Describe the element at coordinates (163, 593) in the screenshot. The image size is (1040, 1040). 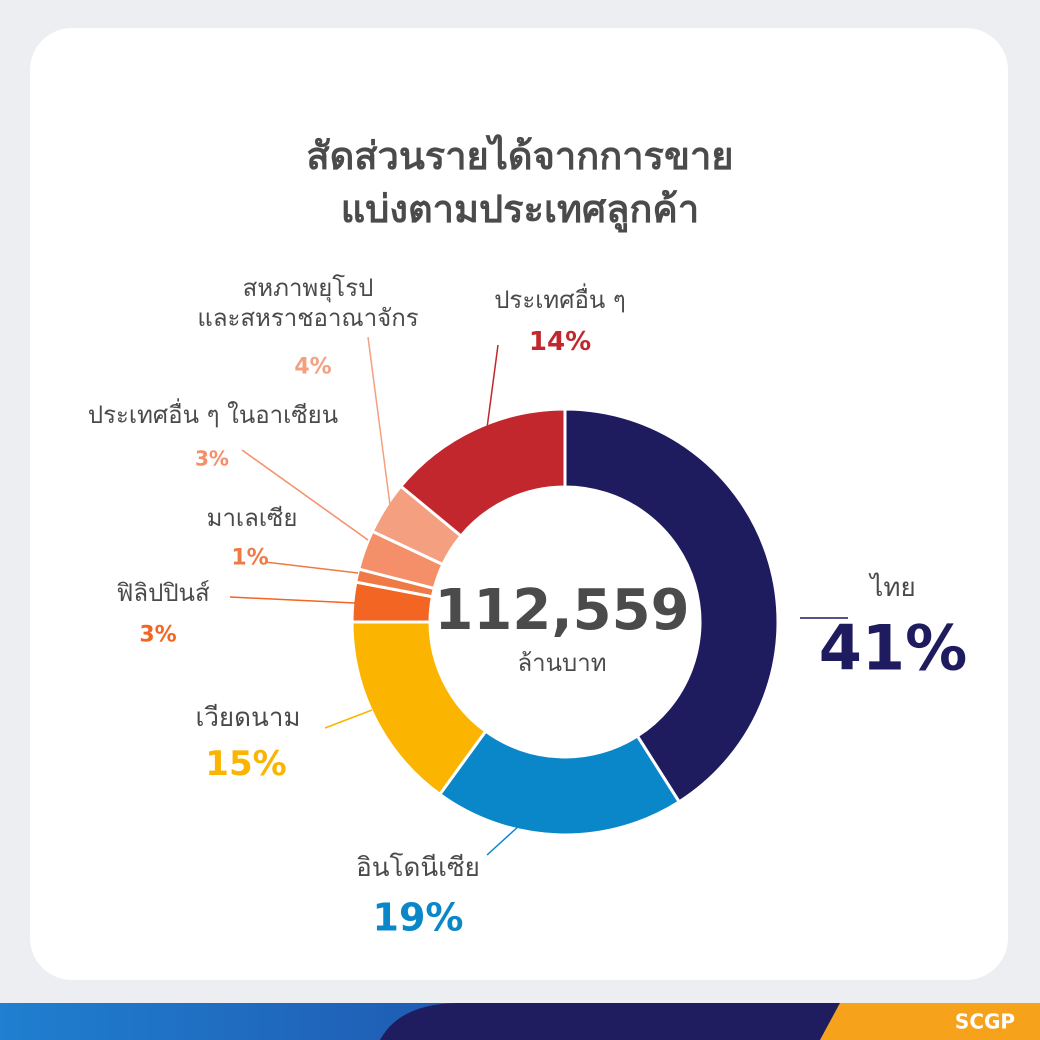
I see `slice-name: ฟิลิปปินส์` at that location.